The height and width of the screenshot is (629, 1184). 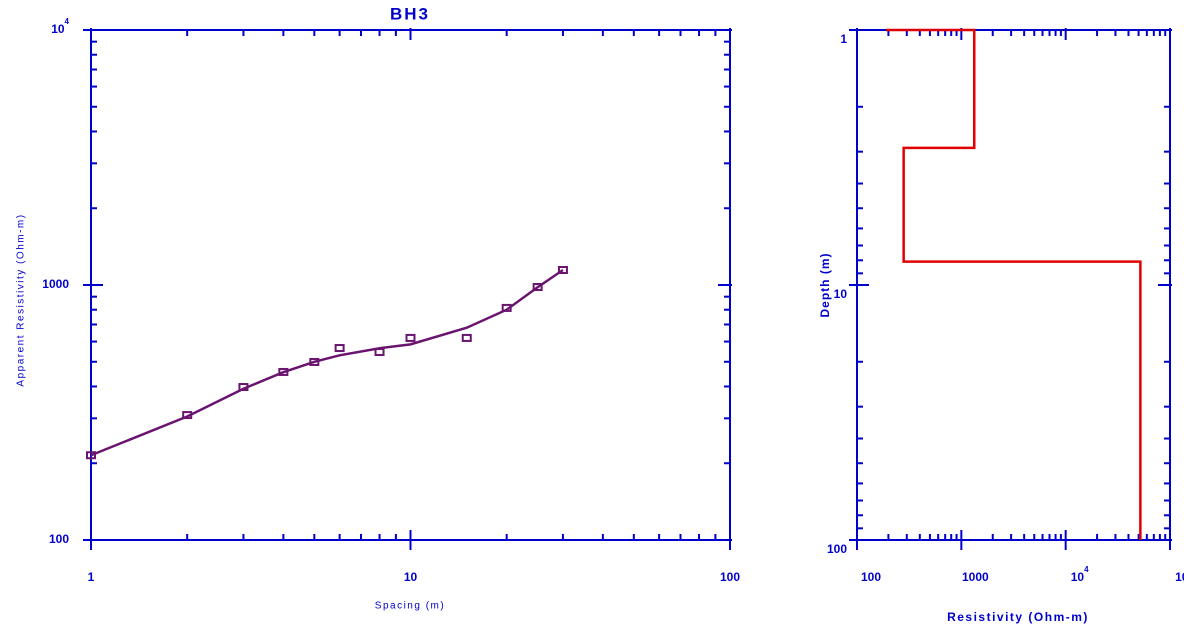 What do you see at coordinates (327, 362) in the screenshot?
I see `data-line` at bounding box center [327, 362].